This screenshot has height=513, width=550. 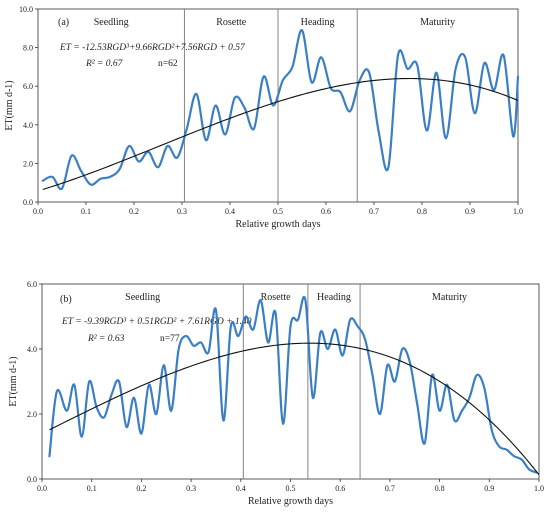 I want to click on r-squared: R² = 0.67, so click(x=104, y=64).